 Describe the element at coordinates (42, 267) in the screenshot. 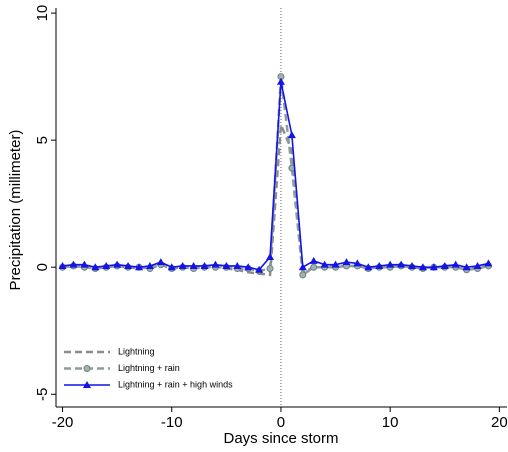

I see `y-tick-label: 0` at that location.